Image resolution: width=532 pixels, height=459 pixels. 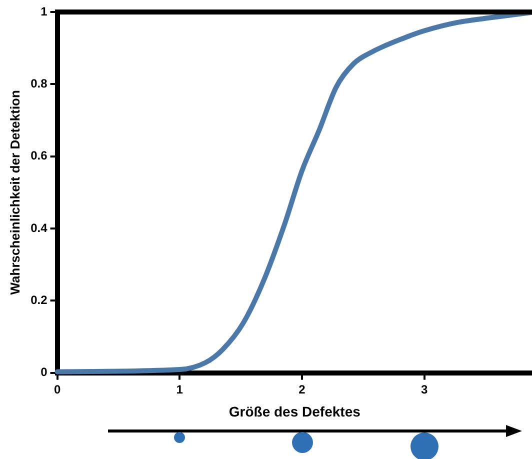 I want to click on x-axis-title: Größe des Defektes, so click(x=294, y=411).